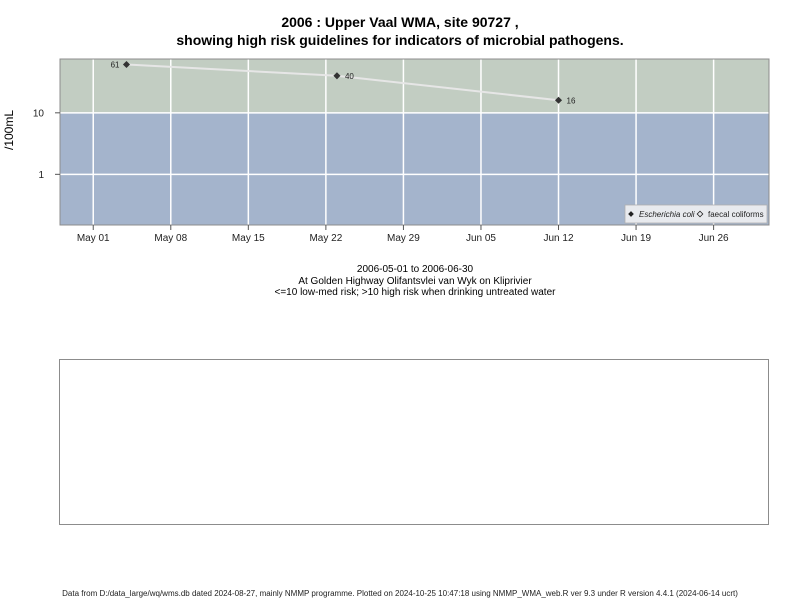 Image resolution: width=800 pixels, height=600 pixels. I want to click on y-tick-label: 1, so click(41, 175).